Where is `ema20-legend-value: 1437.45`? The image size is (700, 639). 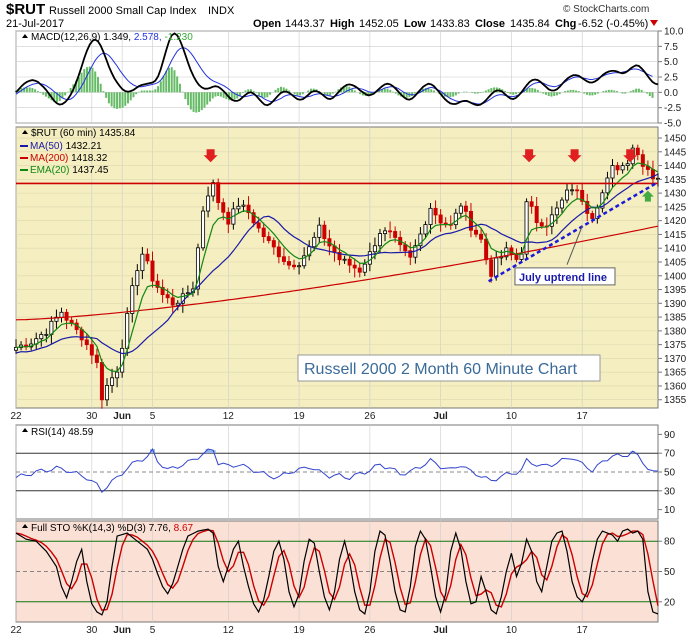
ema20-legend-value: 1437.45 is located at coordinates (90, 170).